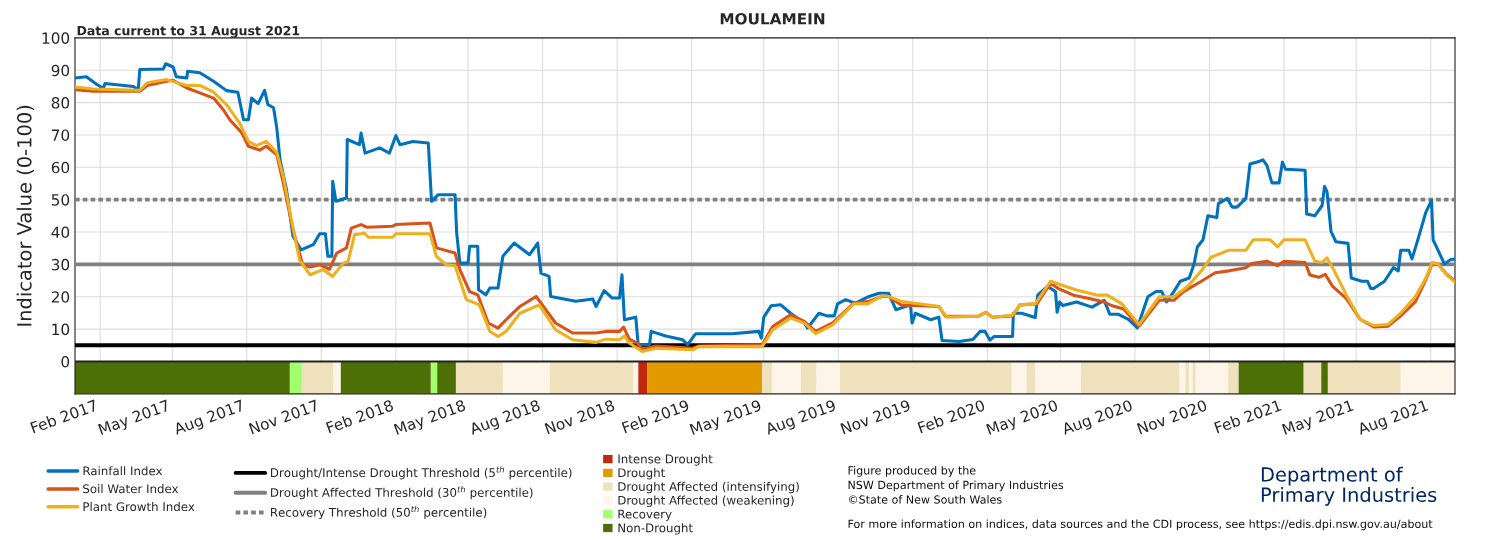 The image size is (1500, 541). What do you see at coordinates (65, 361) in the screenshot?
I see `y-tick-label: 0` at bounding box center [65, 361].